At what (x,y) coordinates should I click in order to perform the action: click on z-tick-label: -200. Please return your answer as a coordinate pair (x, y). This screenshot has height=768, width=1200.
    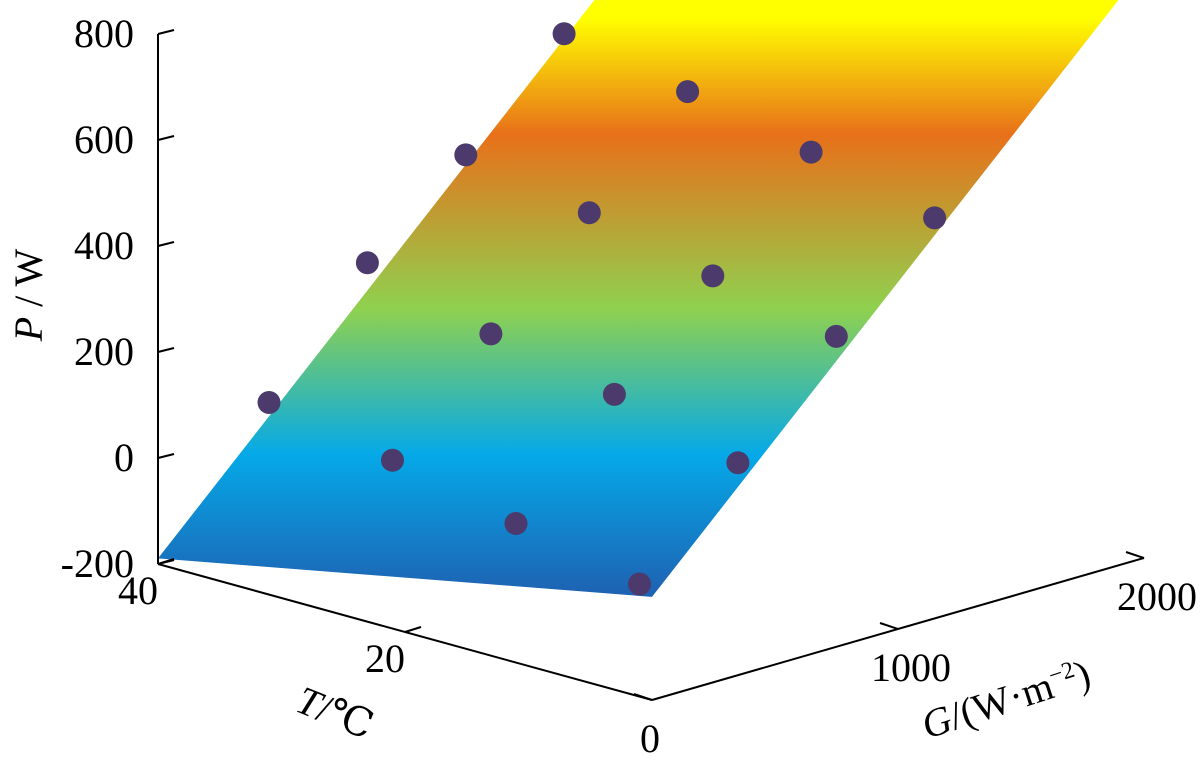
    Looking at the image, I should click on (97, 563).